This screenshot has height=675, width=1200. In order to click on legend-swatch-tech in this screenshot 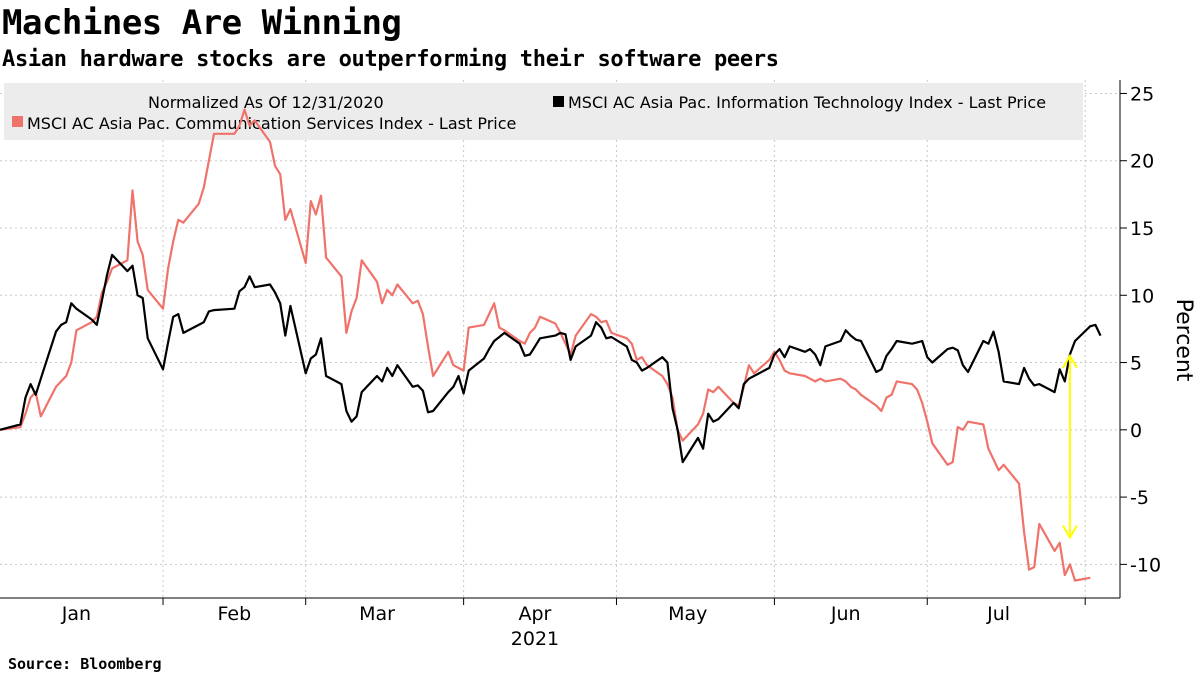, I will do `click(558, 101)`.